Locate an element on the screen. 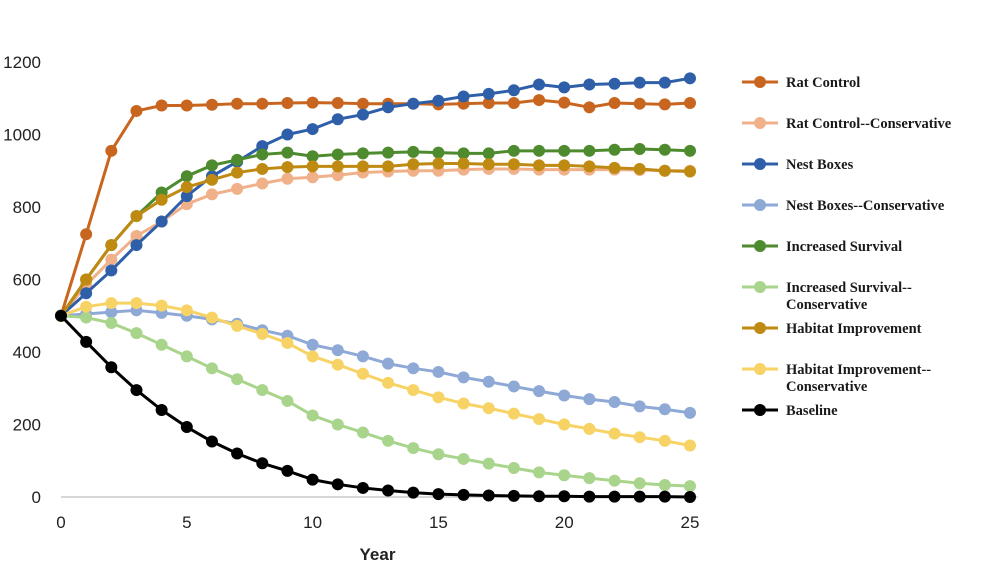 The height and width of the screenshot is (574, 1000). legend-label: Rat Control is located at coordinates (823, 83).